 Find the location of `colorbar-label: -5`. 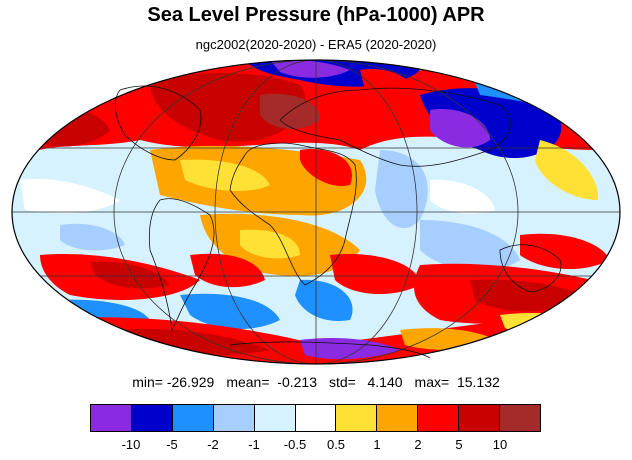

colorbar-label: -5 is located at coordinates (172, 444).